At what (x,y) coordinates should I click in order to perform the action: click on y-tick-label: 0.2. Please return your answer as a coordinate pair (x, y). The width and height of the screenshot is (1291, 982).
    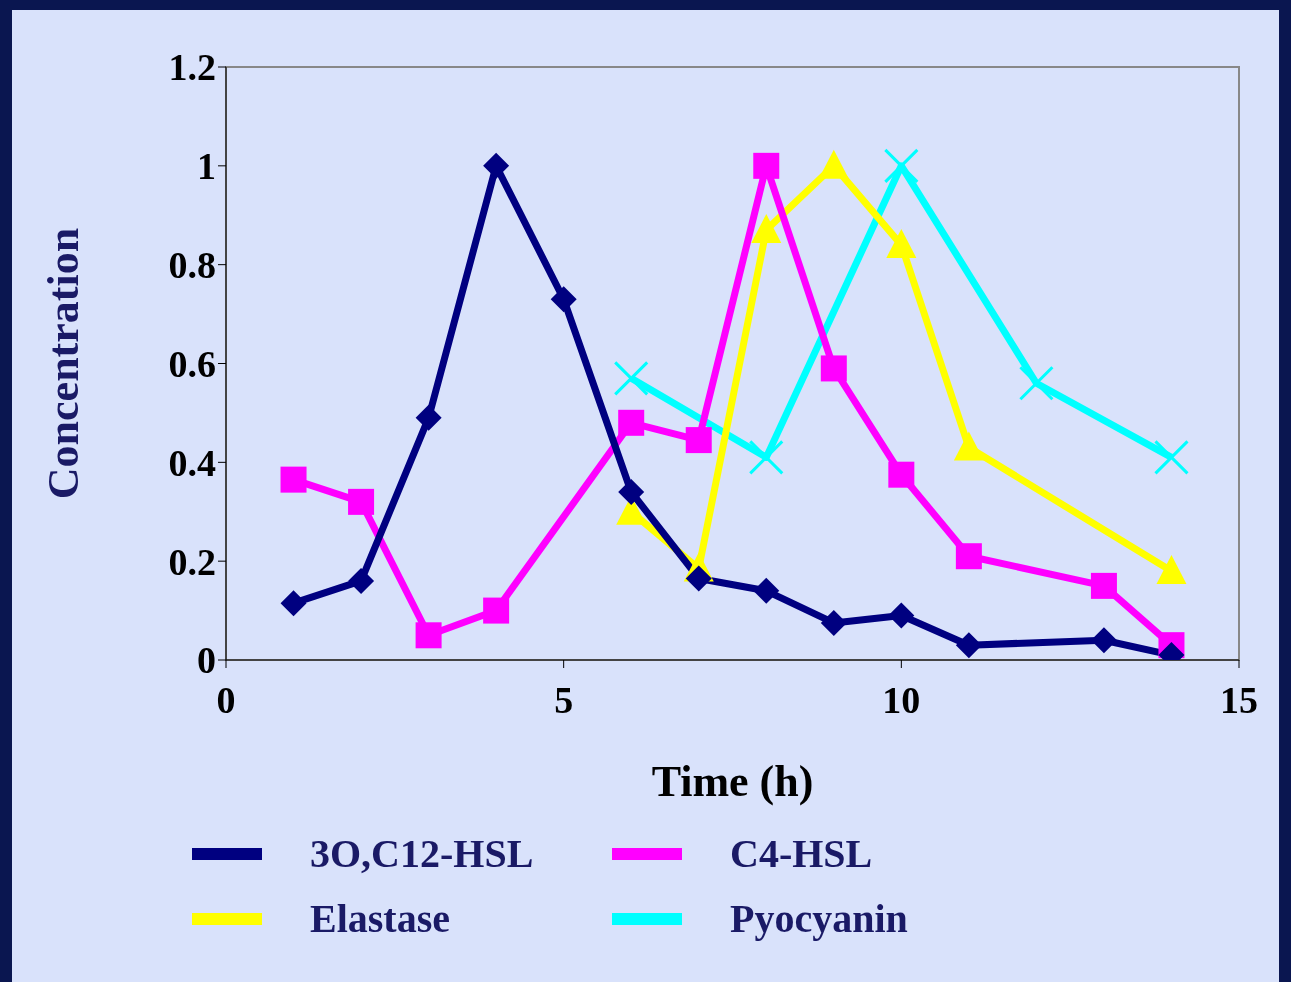
    Looking at the image, I should click on (192, 561).